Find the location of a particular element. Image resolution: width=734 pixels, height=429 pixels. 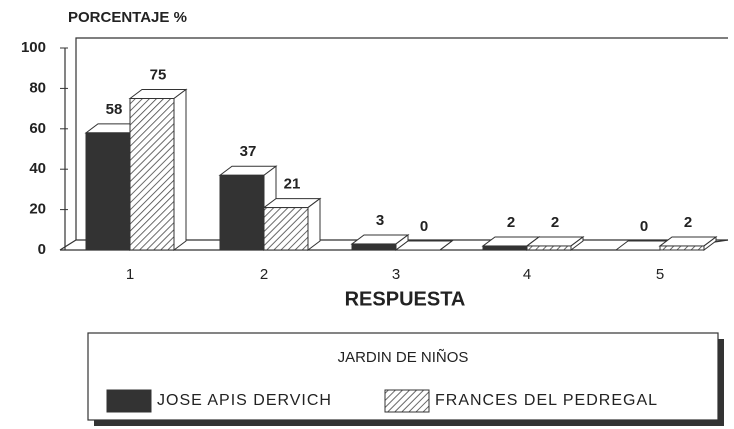

data-label: 37 is located at coordinates (248, 151).